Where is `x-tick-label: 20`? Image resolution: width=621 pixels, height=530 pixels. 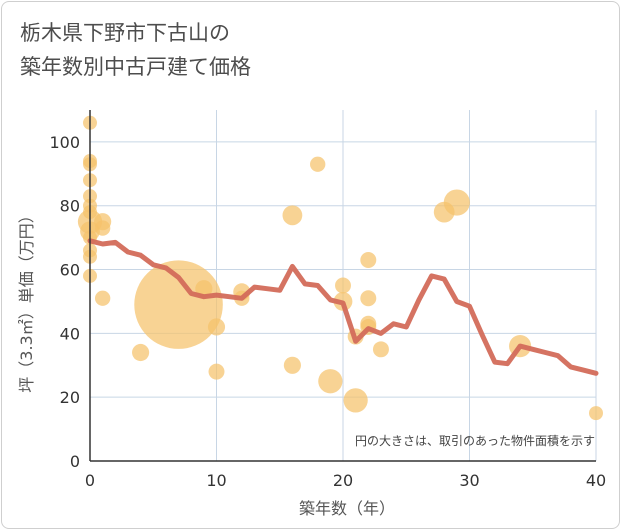
x-tick-label: 20 is located at coordinates (343, 480).